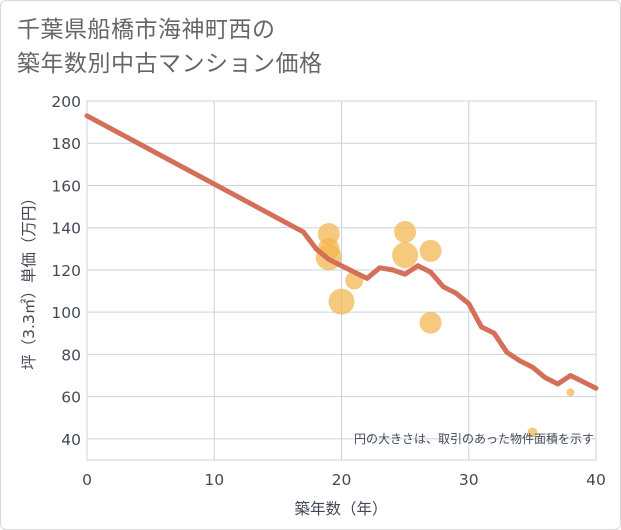 The height and width of the screenshot is (530, 621). What do you see at coordinates (340, 509) in the screenshot?
I see `x-axis-label: 築年数（年）` at bounding box center [340, 509].